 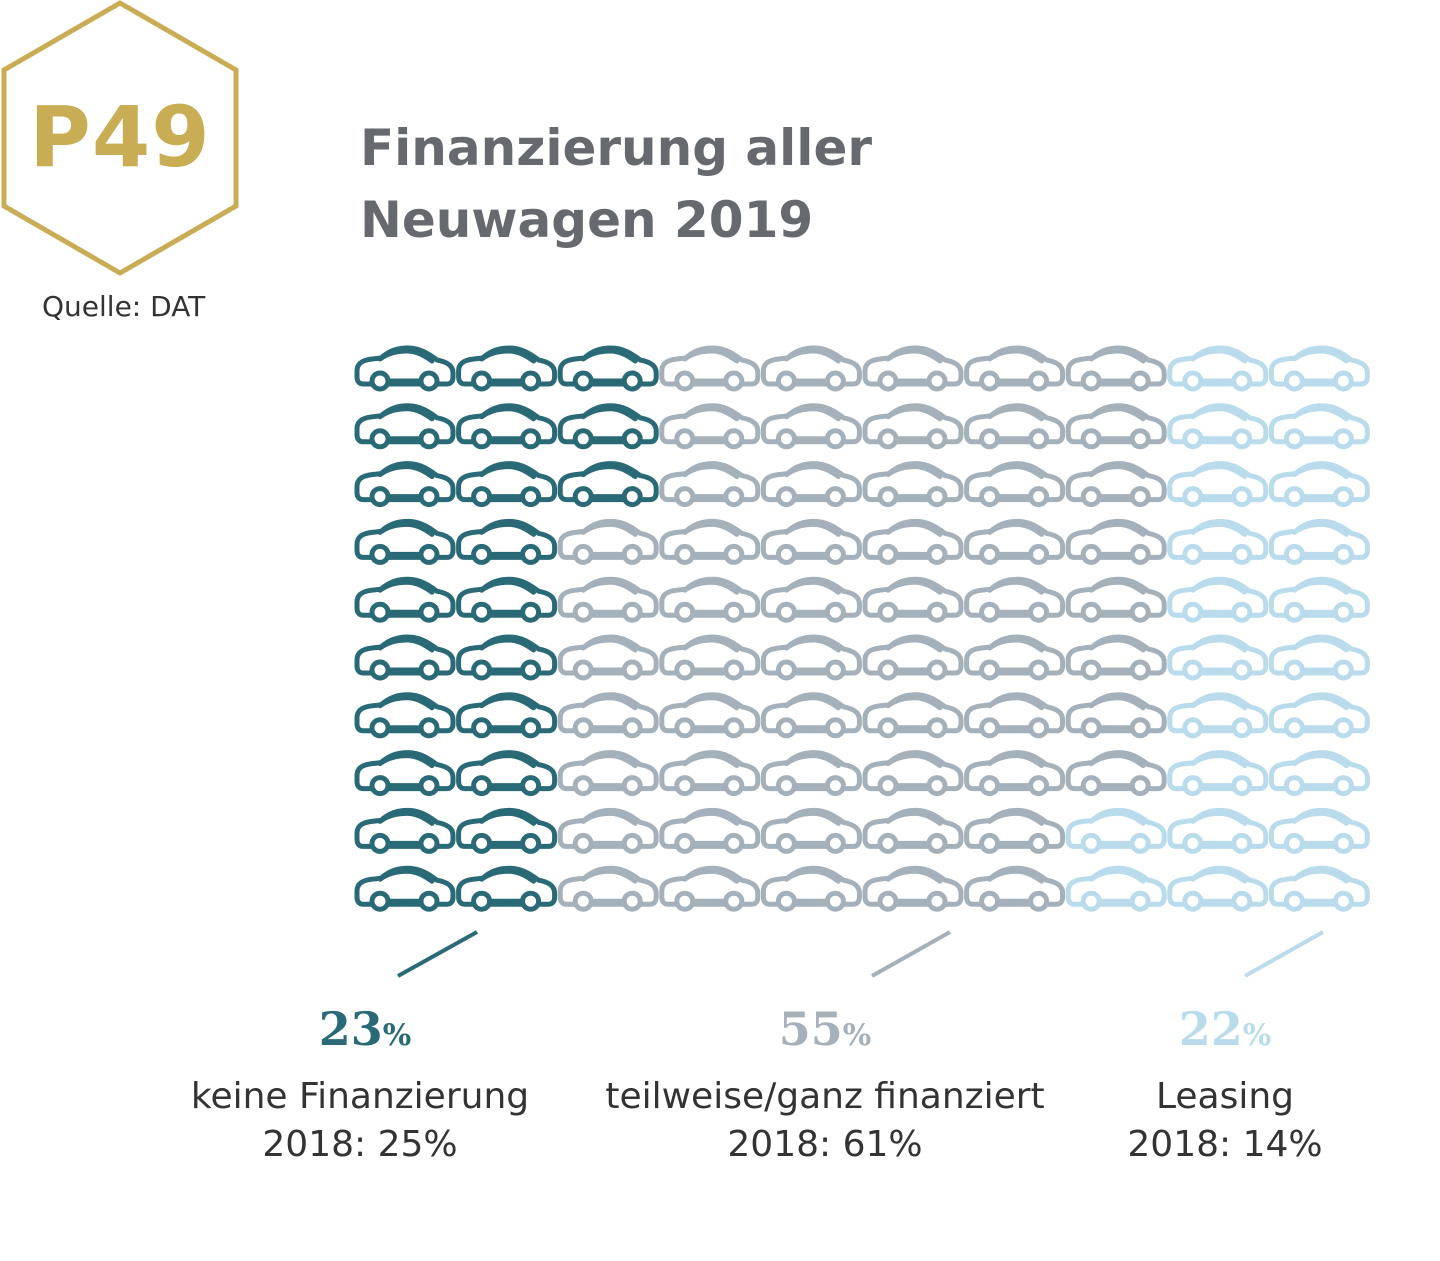 What do you see at coordinates (1225, 1029) in the screenshot?
I see `value-leasing: 22%` at bounding box center [1225, 1029].